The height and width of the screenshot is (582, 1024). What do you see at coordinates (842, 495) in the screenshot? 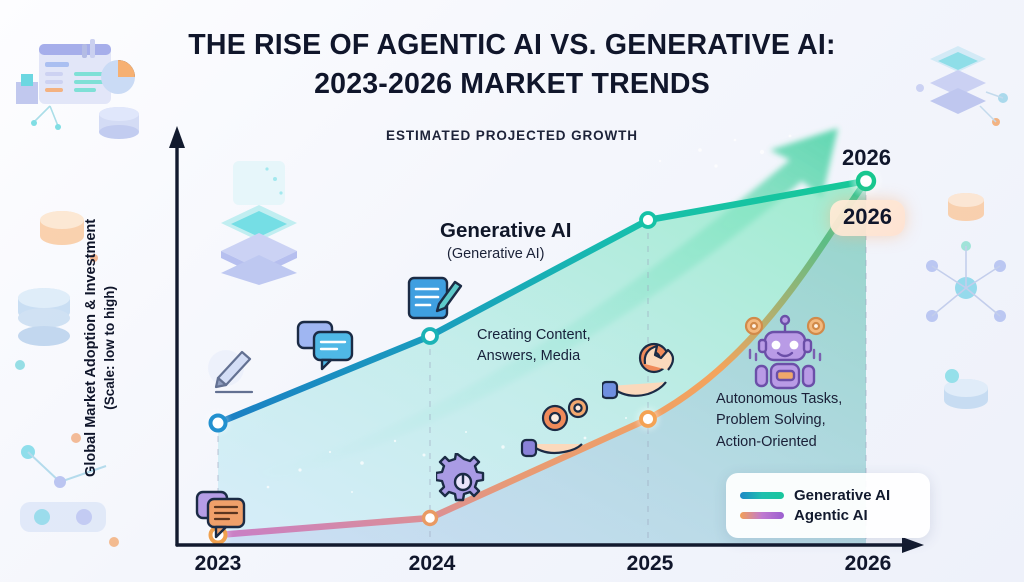
I see `legend-label-generative-ai: Generative AI` at bounding box center [842, 495].